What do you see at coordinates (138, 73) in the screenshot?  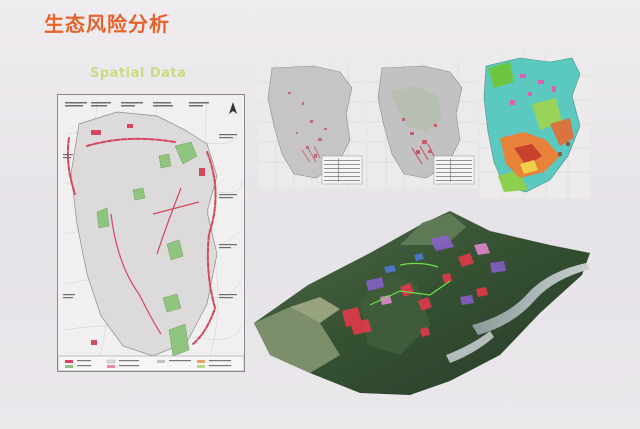 I see `spatial-data-heading: Spatial Data` at bounding box center [138, 73].